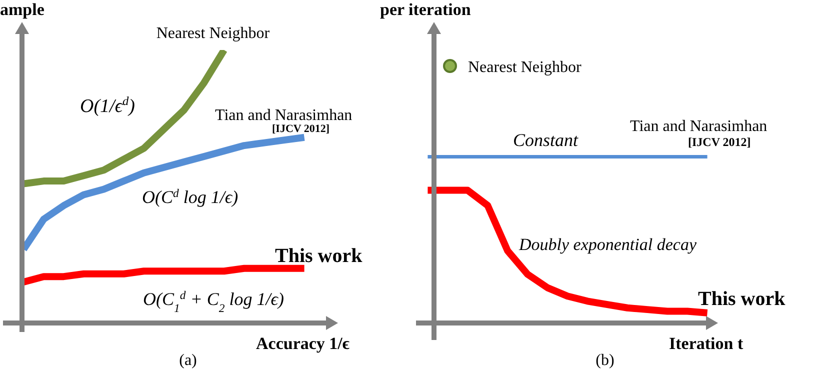  Describe the element at coordinates (301, 129) in the screenshot. I see `annotation: [IJCV 2012]` at that location.